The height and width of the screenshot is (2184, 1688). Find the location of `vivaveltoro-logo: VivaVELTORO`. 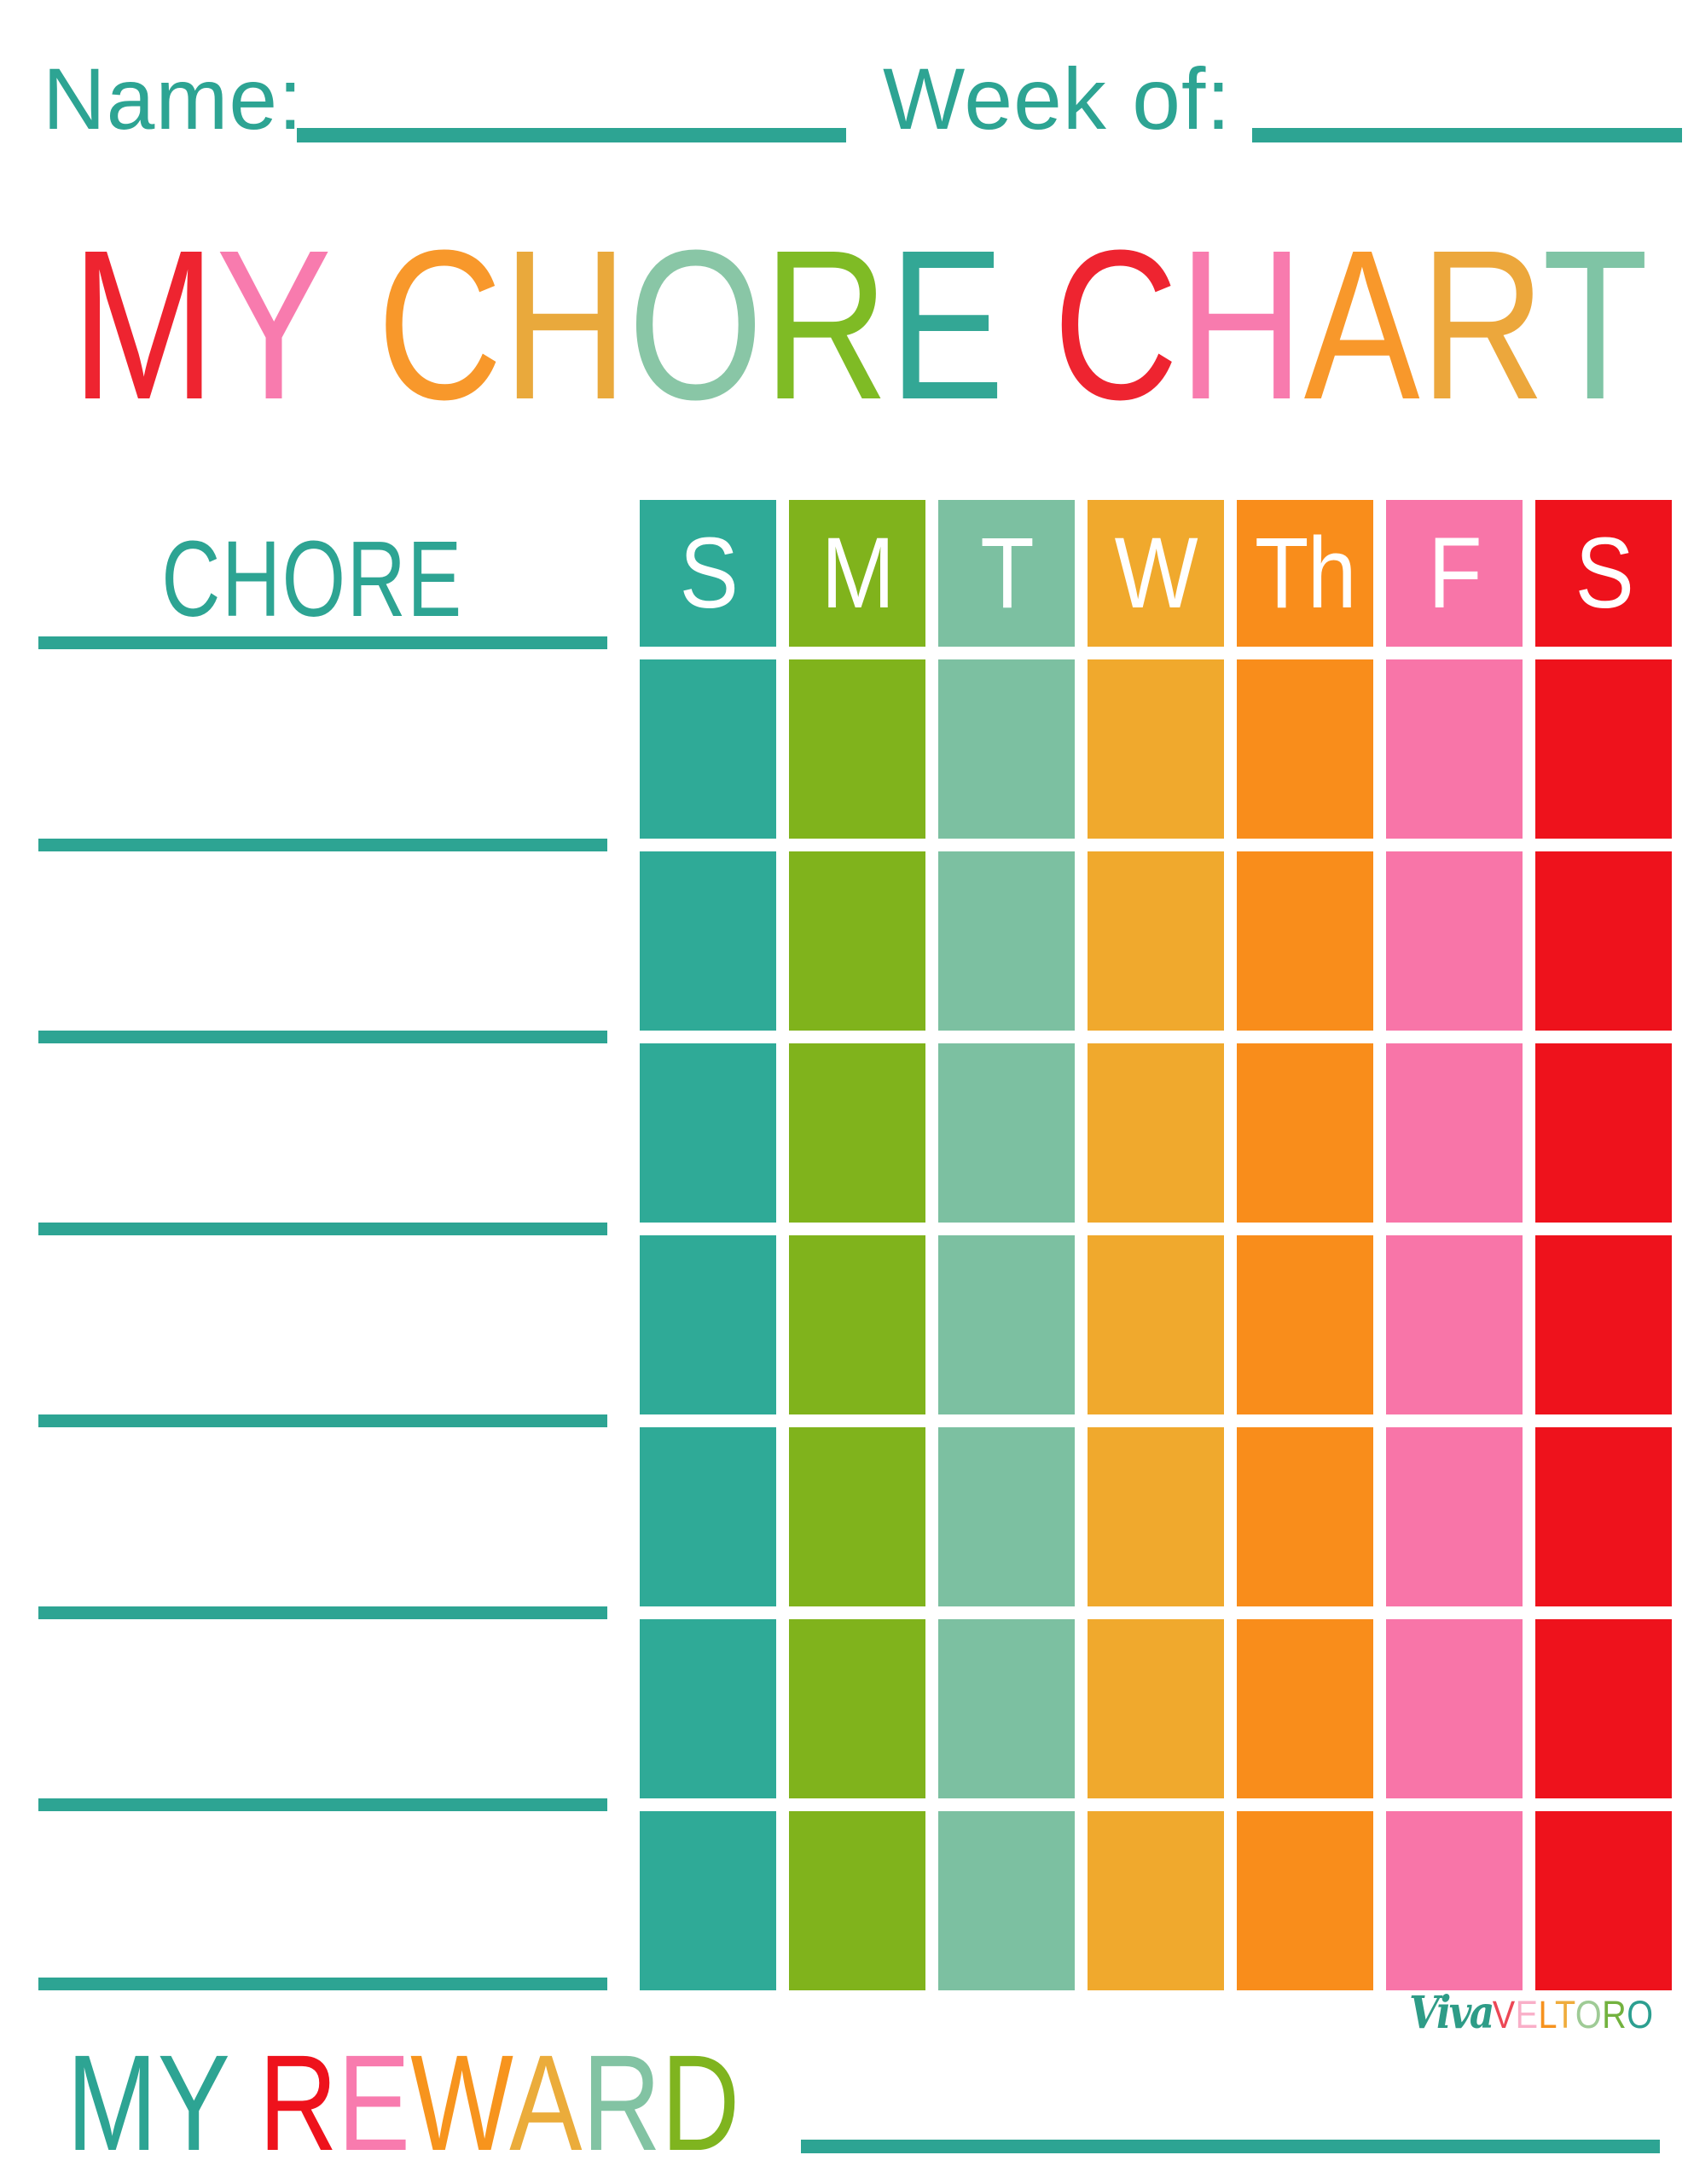

vivaveltoro-logo: VivaVELTORO is located at coordinates (1531, 2014).